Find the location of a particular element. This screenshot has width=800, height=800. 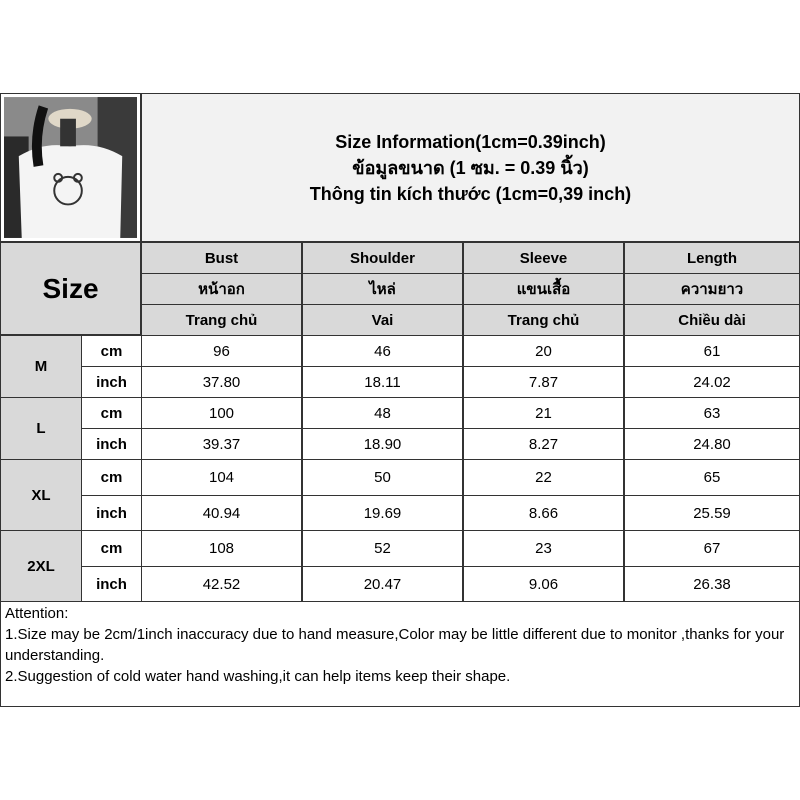

cm-value: 23 is located at coordinates (543, 548).